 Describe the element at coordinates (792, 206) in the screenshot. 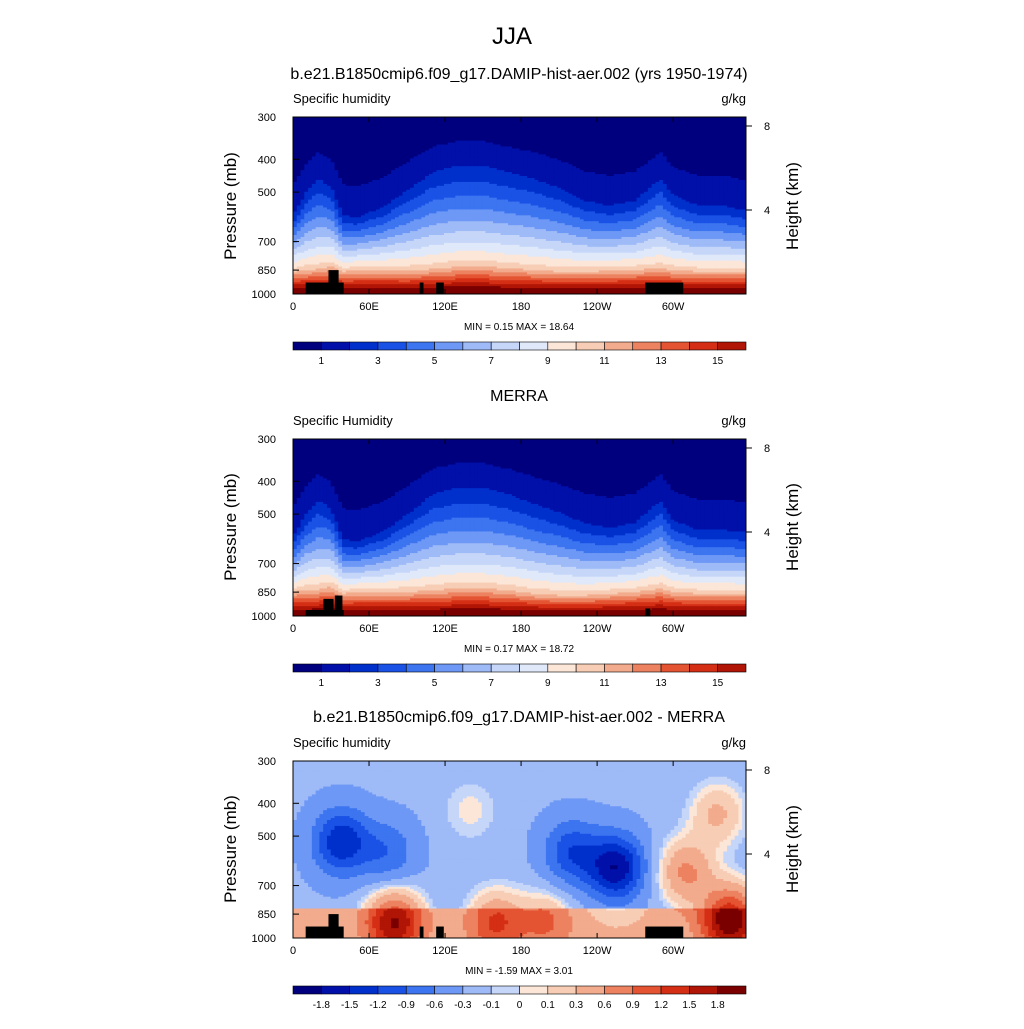

I see `y2-axis-label: Height (km)` at that location.